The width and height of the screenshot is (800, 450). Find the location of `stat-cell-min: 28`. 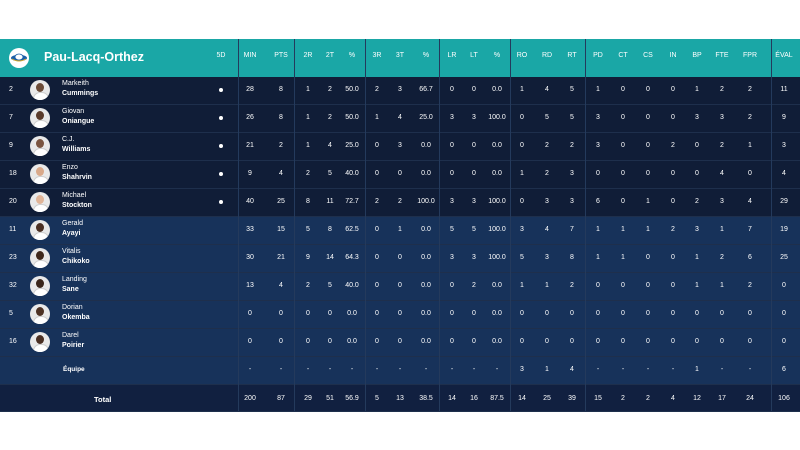

stat-cell-min: 28 is located at coordinates (250, 89).